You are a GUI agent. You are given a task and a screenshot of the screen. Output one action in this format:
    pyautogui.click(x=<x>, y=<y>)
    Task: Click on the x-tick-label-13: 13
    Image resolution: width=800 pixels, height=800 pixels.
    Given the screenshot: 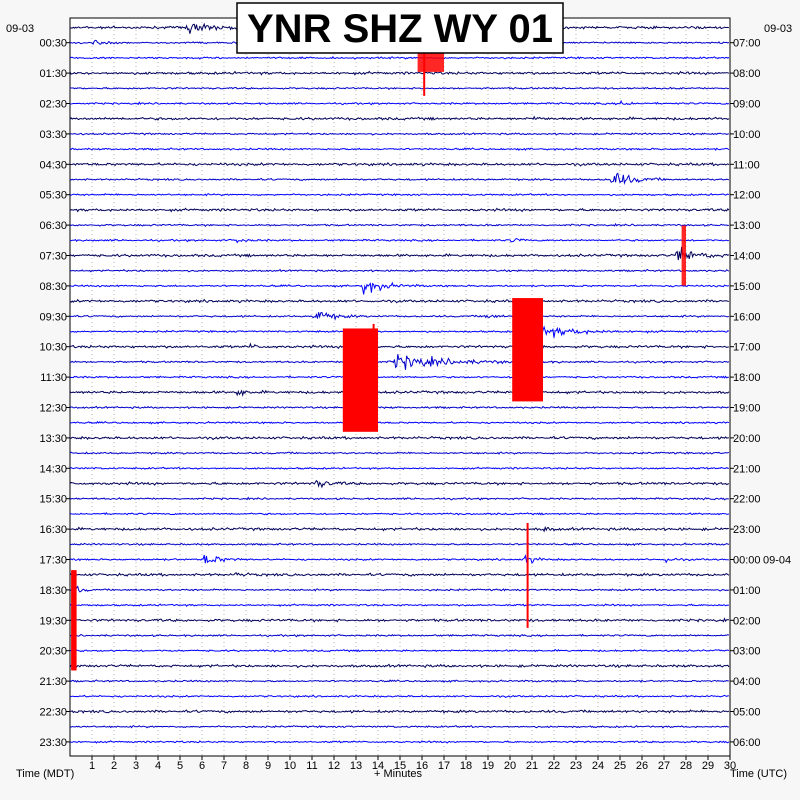 What is the action you would take?
    pyautogui.click(x=356, y=766)
    